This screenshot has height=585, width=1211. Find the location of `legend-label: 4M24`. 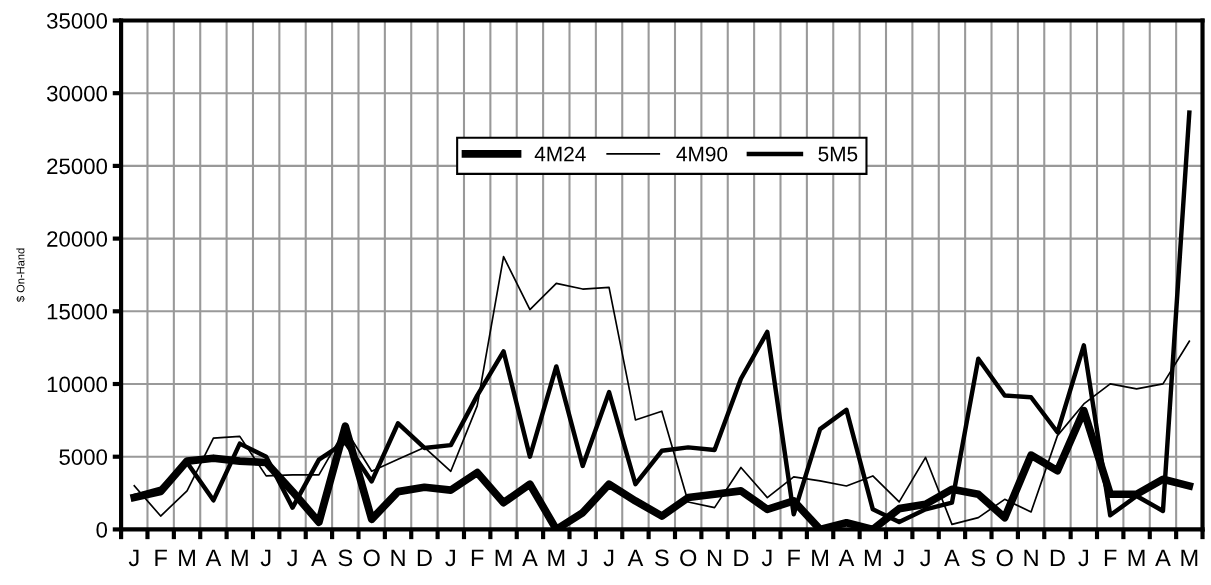

legend-label: 4M24 is located at coordinates (560, 154).